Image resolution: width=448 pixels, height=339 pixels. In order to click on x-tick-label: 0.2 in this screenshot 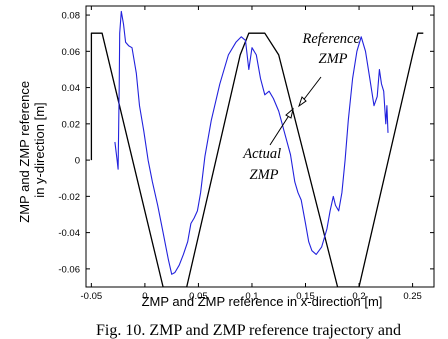, I will do `click(358, 296)`.